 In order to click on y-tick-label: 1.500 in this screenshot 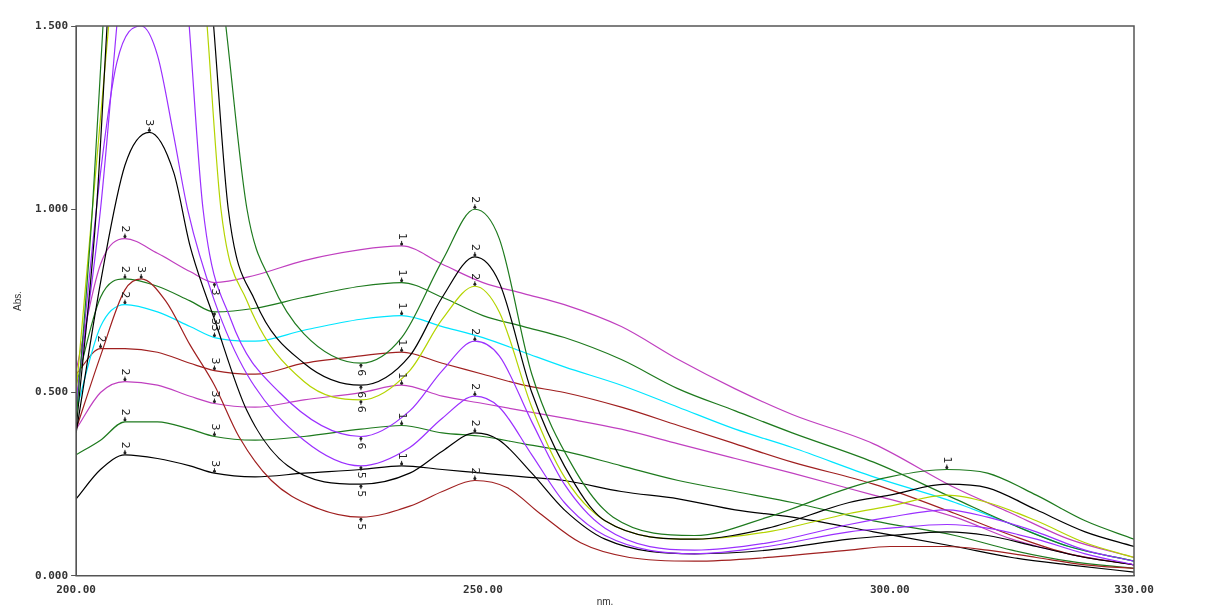, I will do `click(51, 25)`.